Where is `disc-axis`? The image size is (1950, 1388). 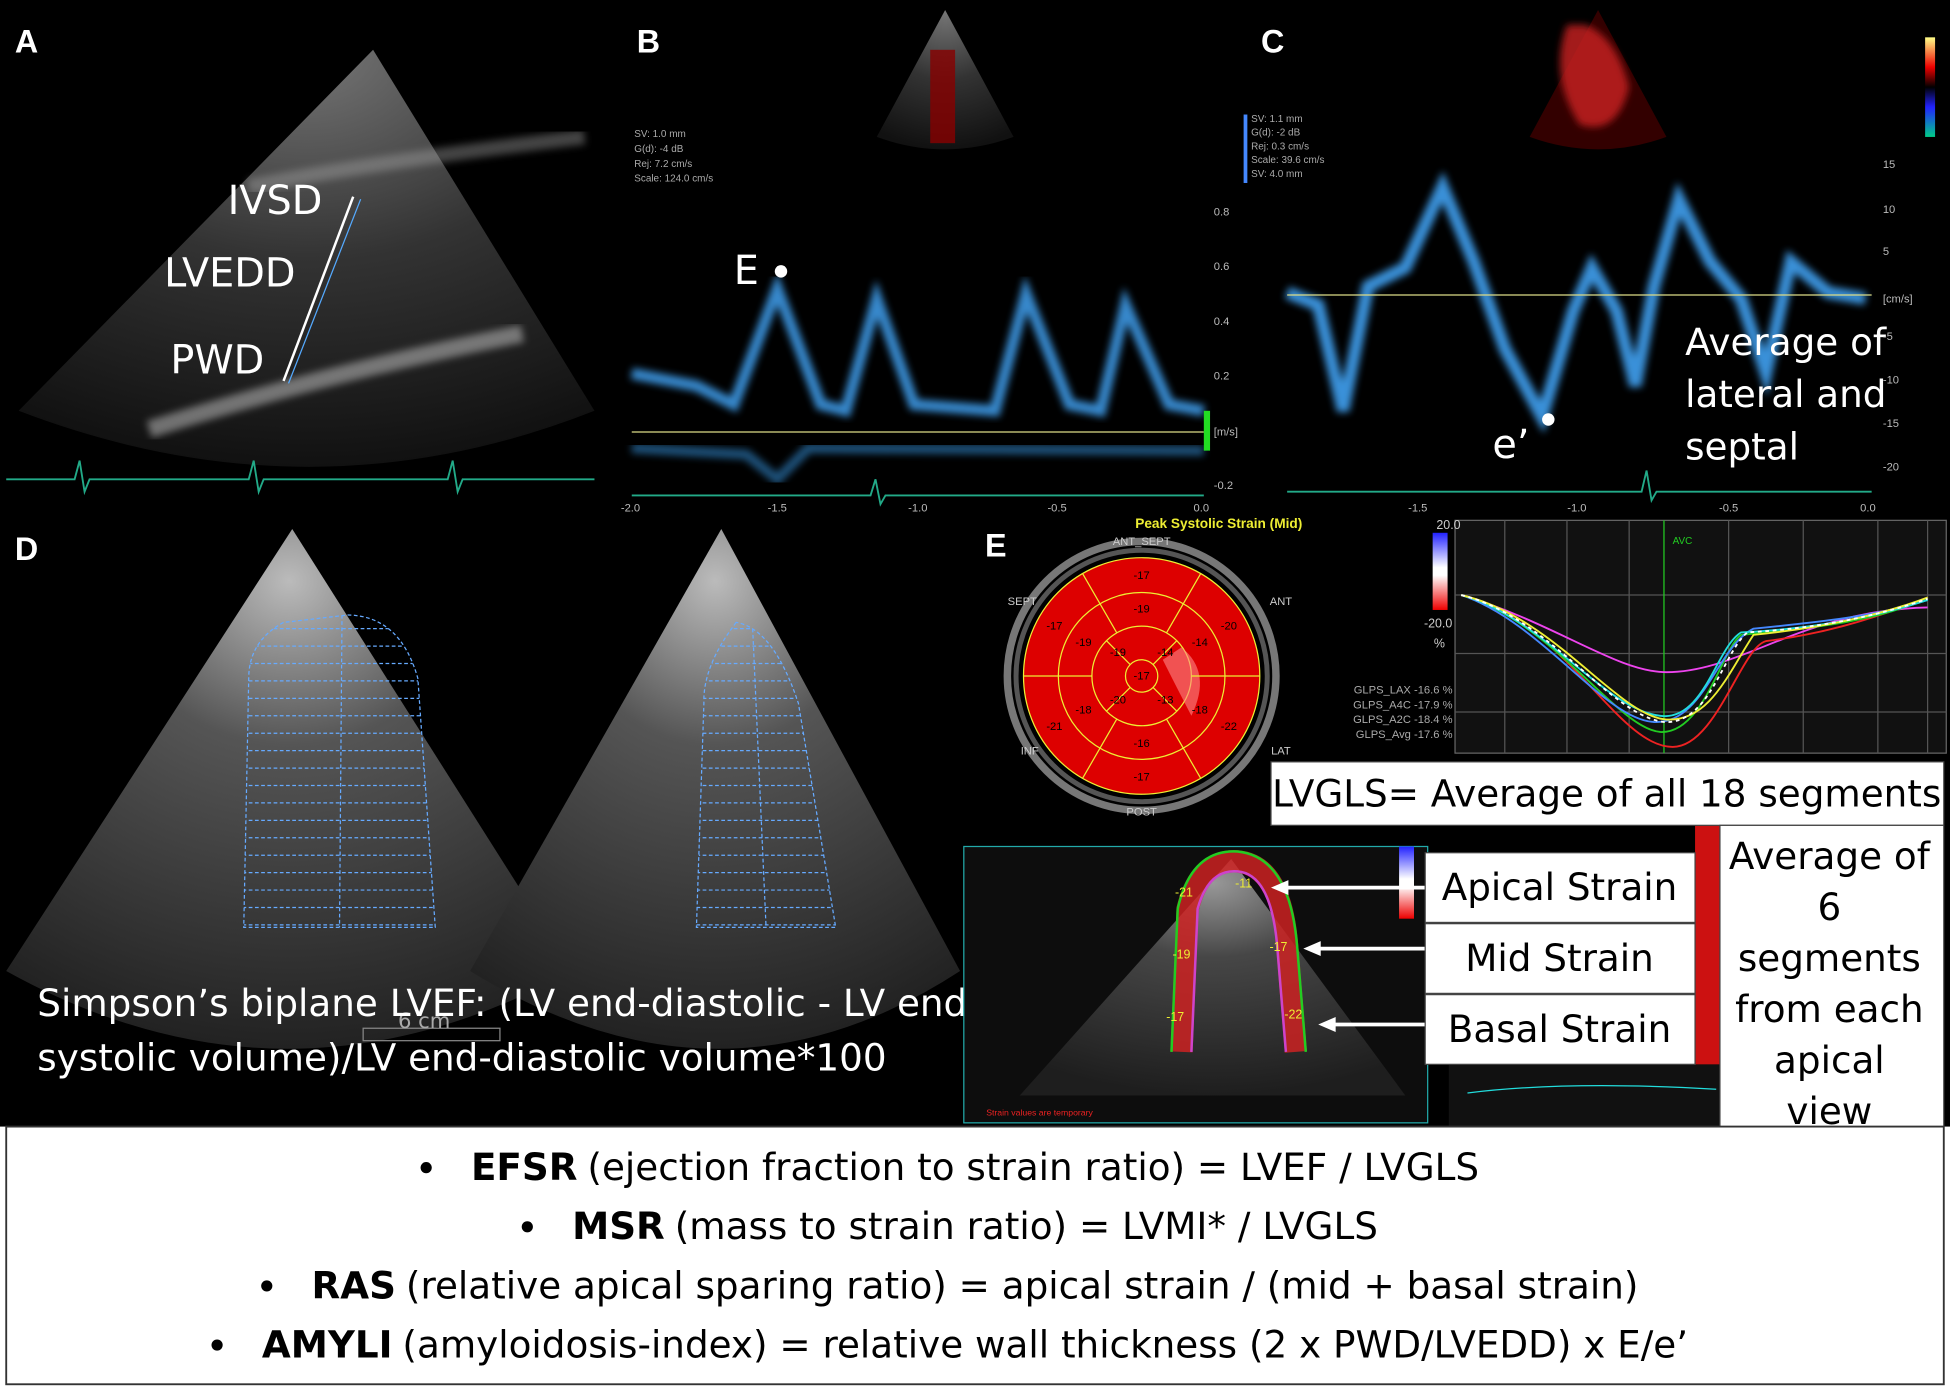
disc-axis is located at coordinates (759, 775).